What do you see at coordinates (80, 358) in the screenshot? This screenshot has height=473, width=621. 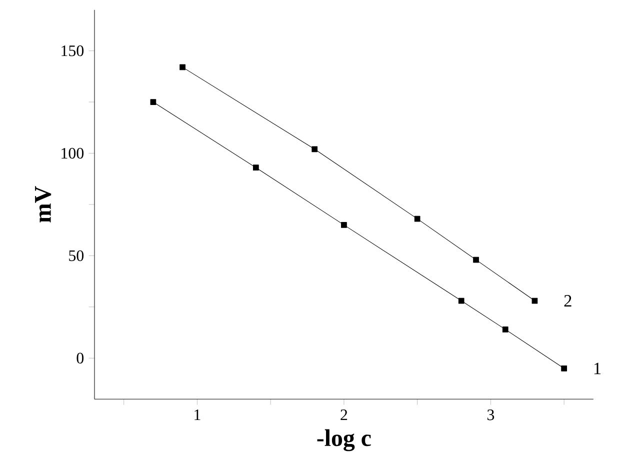 I see `y-tick-label: 0` at bounding box center [80, 358].